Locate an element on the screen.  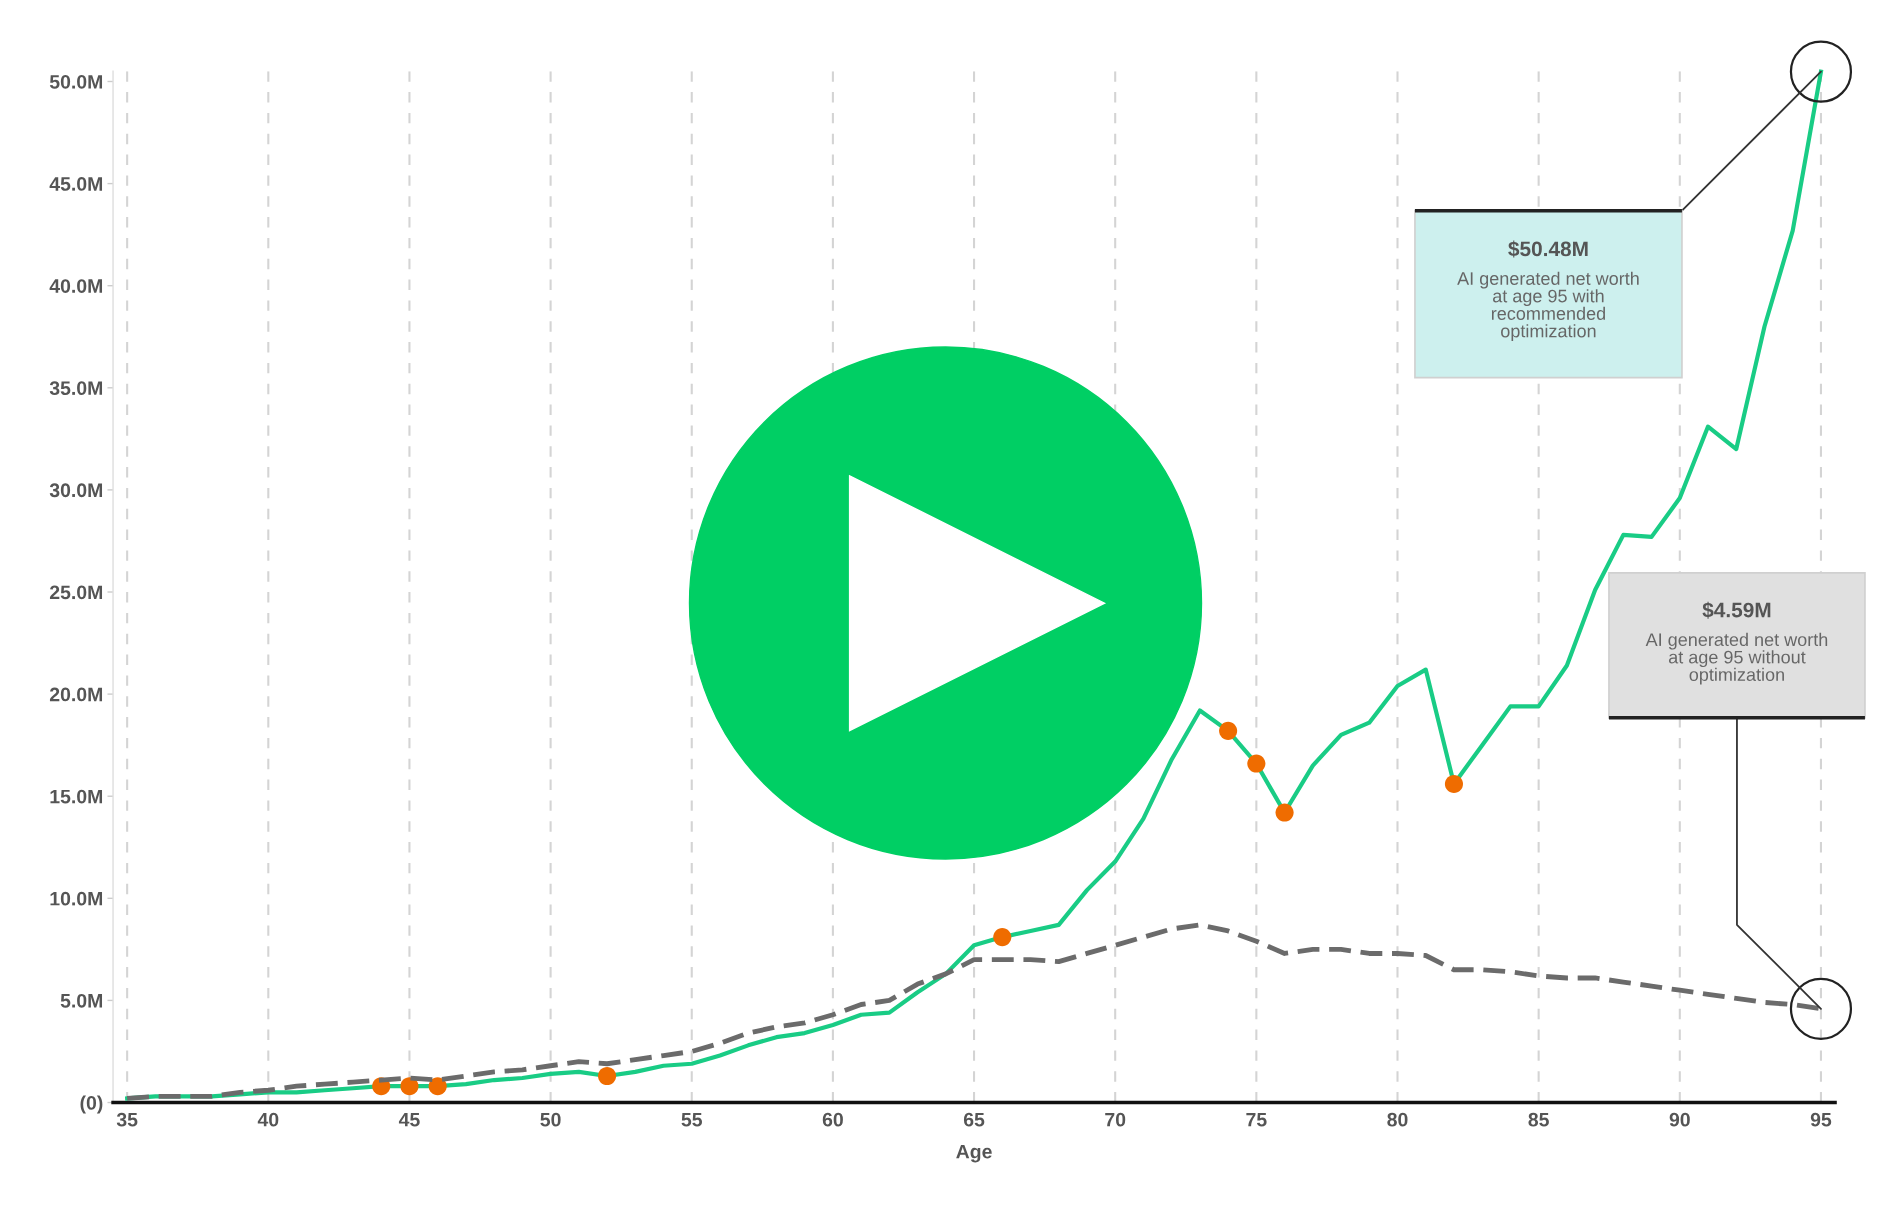
x-tick-label: 45 is located at coordinates (409, 1119).